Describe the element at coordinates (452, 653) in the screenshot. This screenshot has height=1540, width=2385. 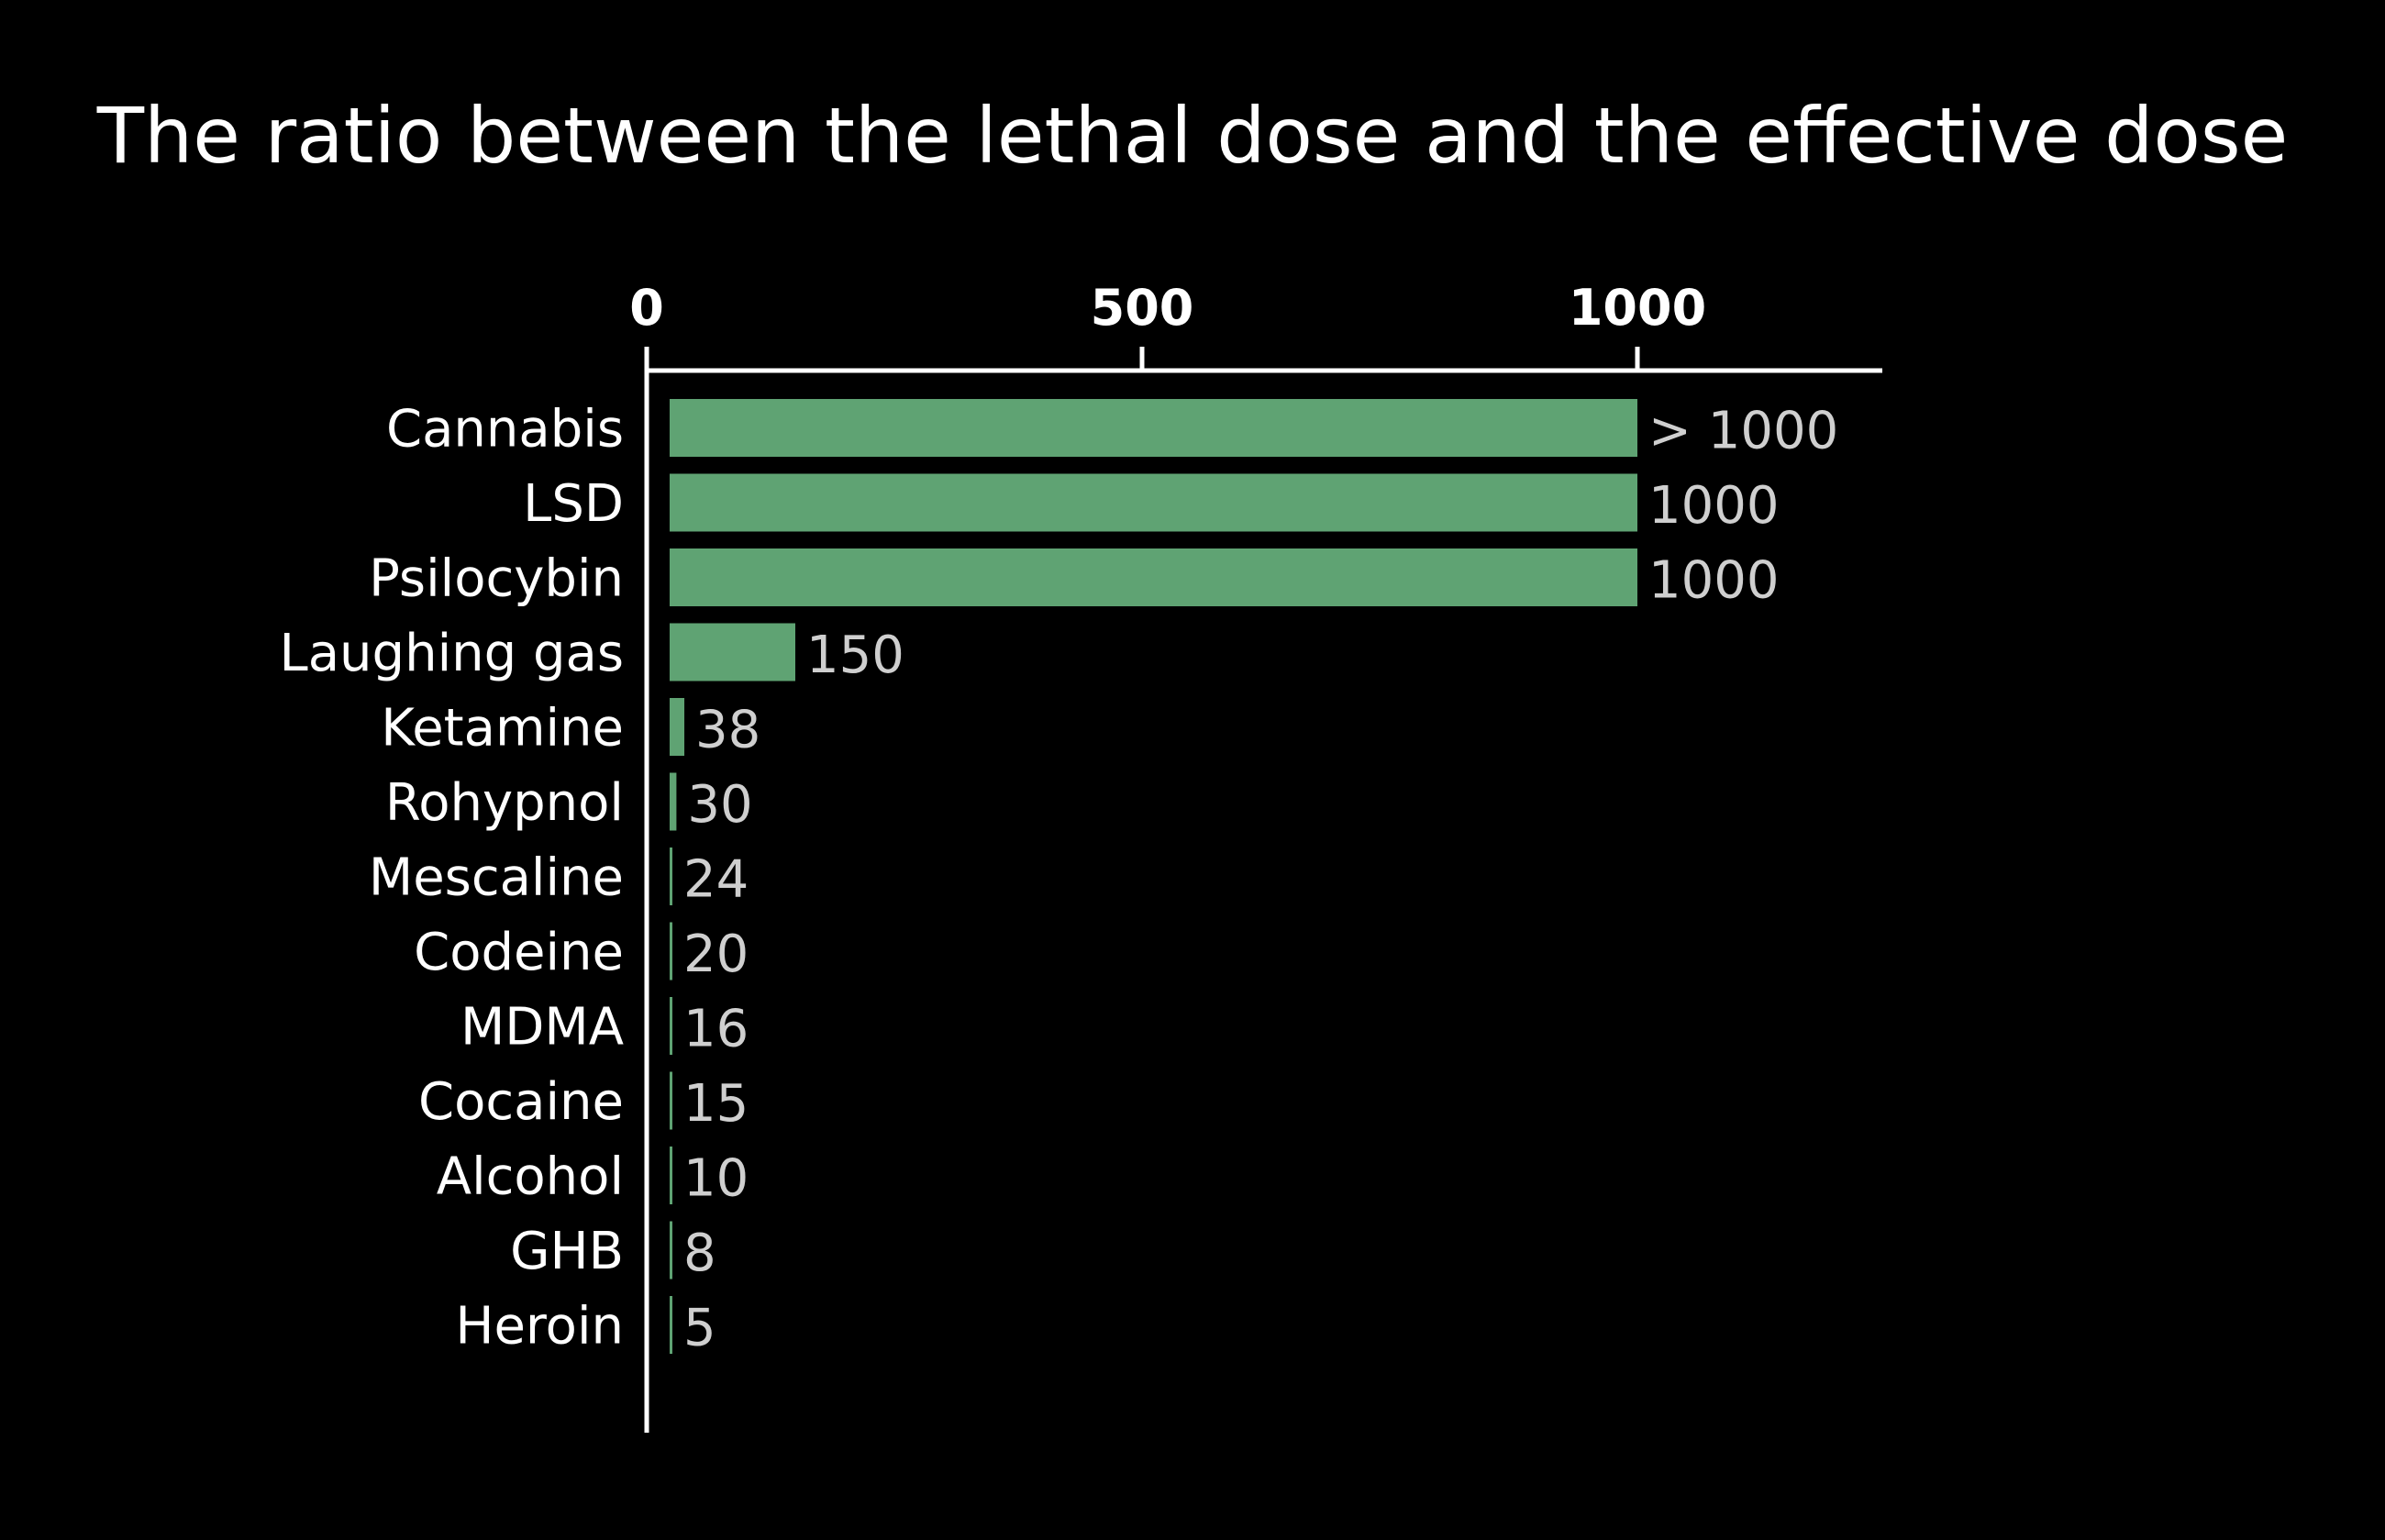
I see `category-label: Laughing gas` at that location.